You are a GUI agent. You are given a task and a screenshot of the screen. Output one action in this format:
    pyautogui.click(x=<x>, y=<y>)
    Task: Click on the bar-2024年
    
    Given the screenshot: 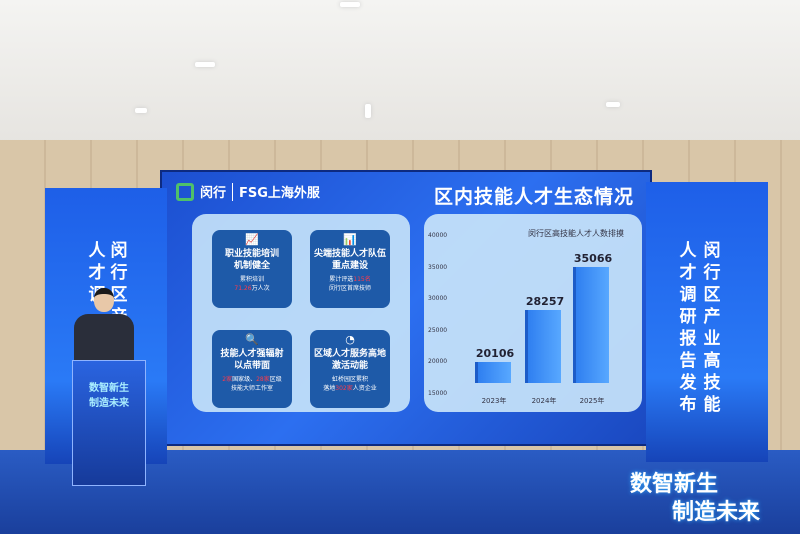 What is the action you would take?
    pyautogui.click(x=544, y=346)
    